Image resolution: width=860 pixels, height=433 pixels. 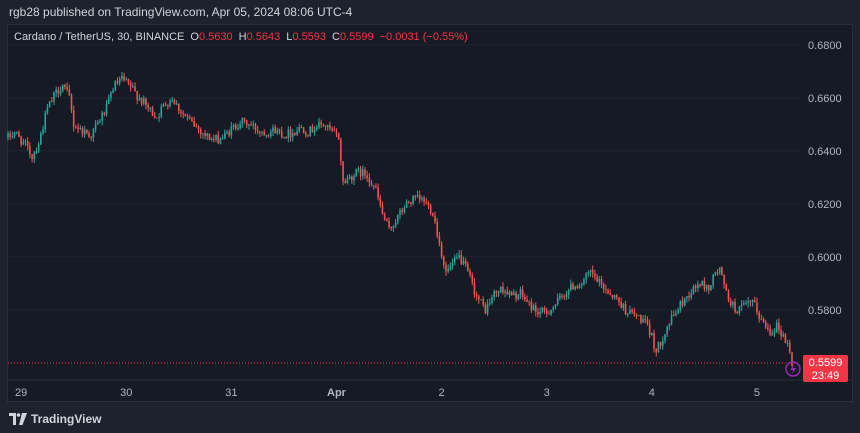 What do you see at coordinates (356, 37) in the screenshot?
I see `close-value: 0.5599` at bounding box center [356, 37].